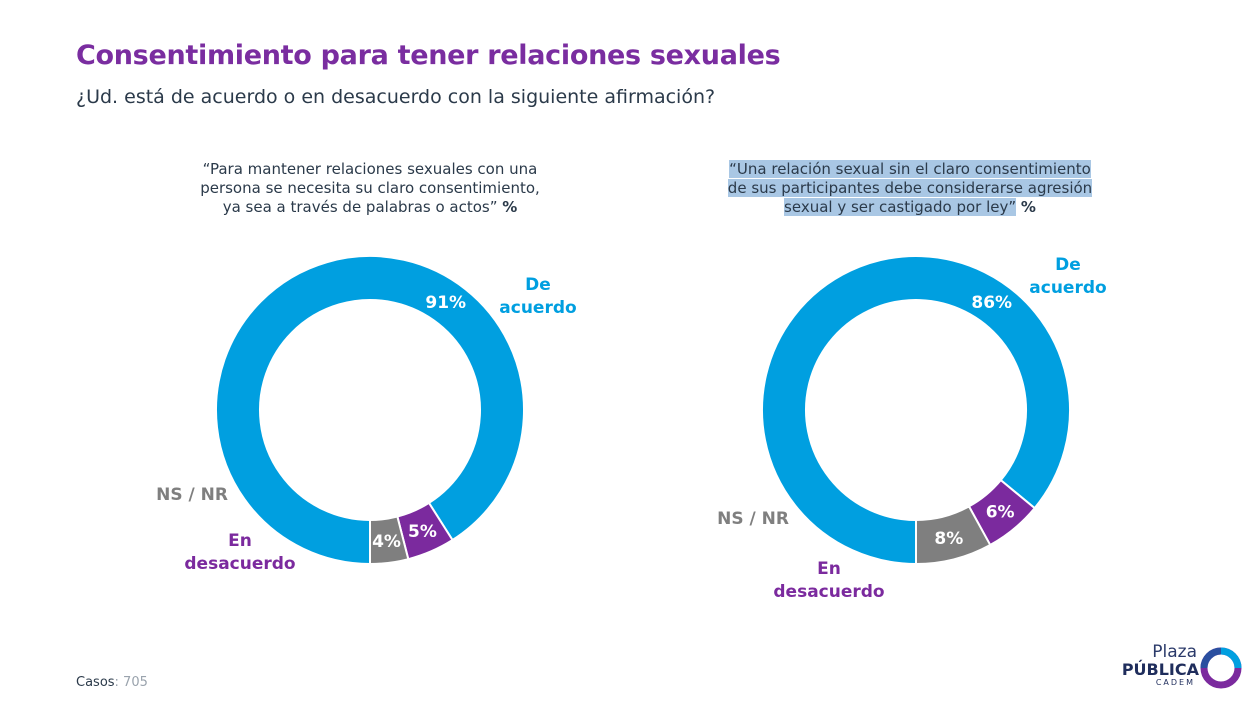  Describe the element at coordinates (1160, 669) in the screenshot. I see `logo-line-2: PÚBLICA` at that location.